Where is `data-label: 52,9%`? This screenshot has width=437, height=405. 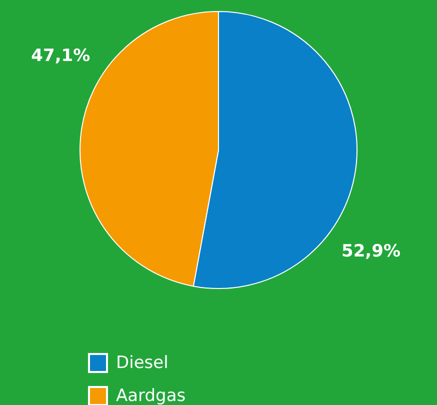
data-label: 52,9% is located at coordinates (371, 251).